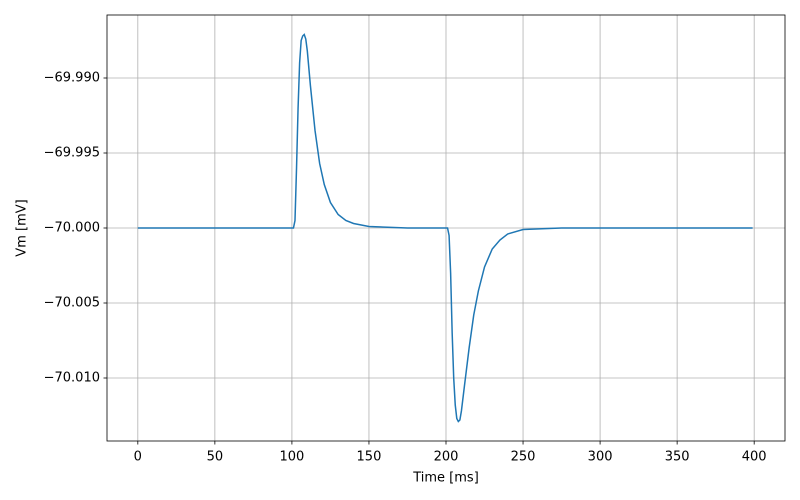  Describe the element at coordinates (446, 457) in the screenshot. I see `x-tick-label: 200` at that location.